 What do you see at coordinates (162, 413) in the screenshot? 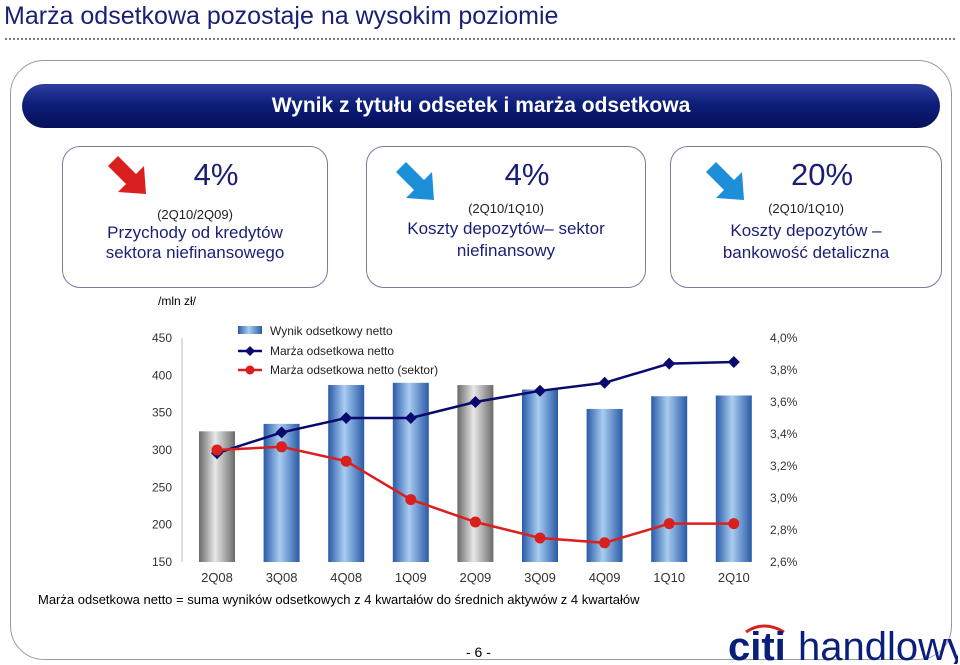
I see `left-tick-label: 350` at bounding box center [162, 413].